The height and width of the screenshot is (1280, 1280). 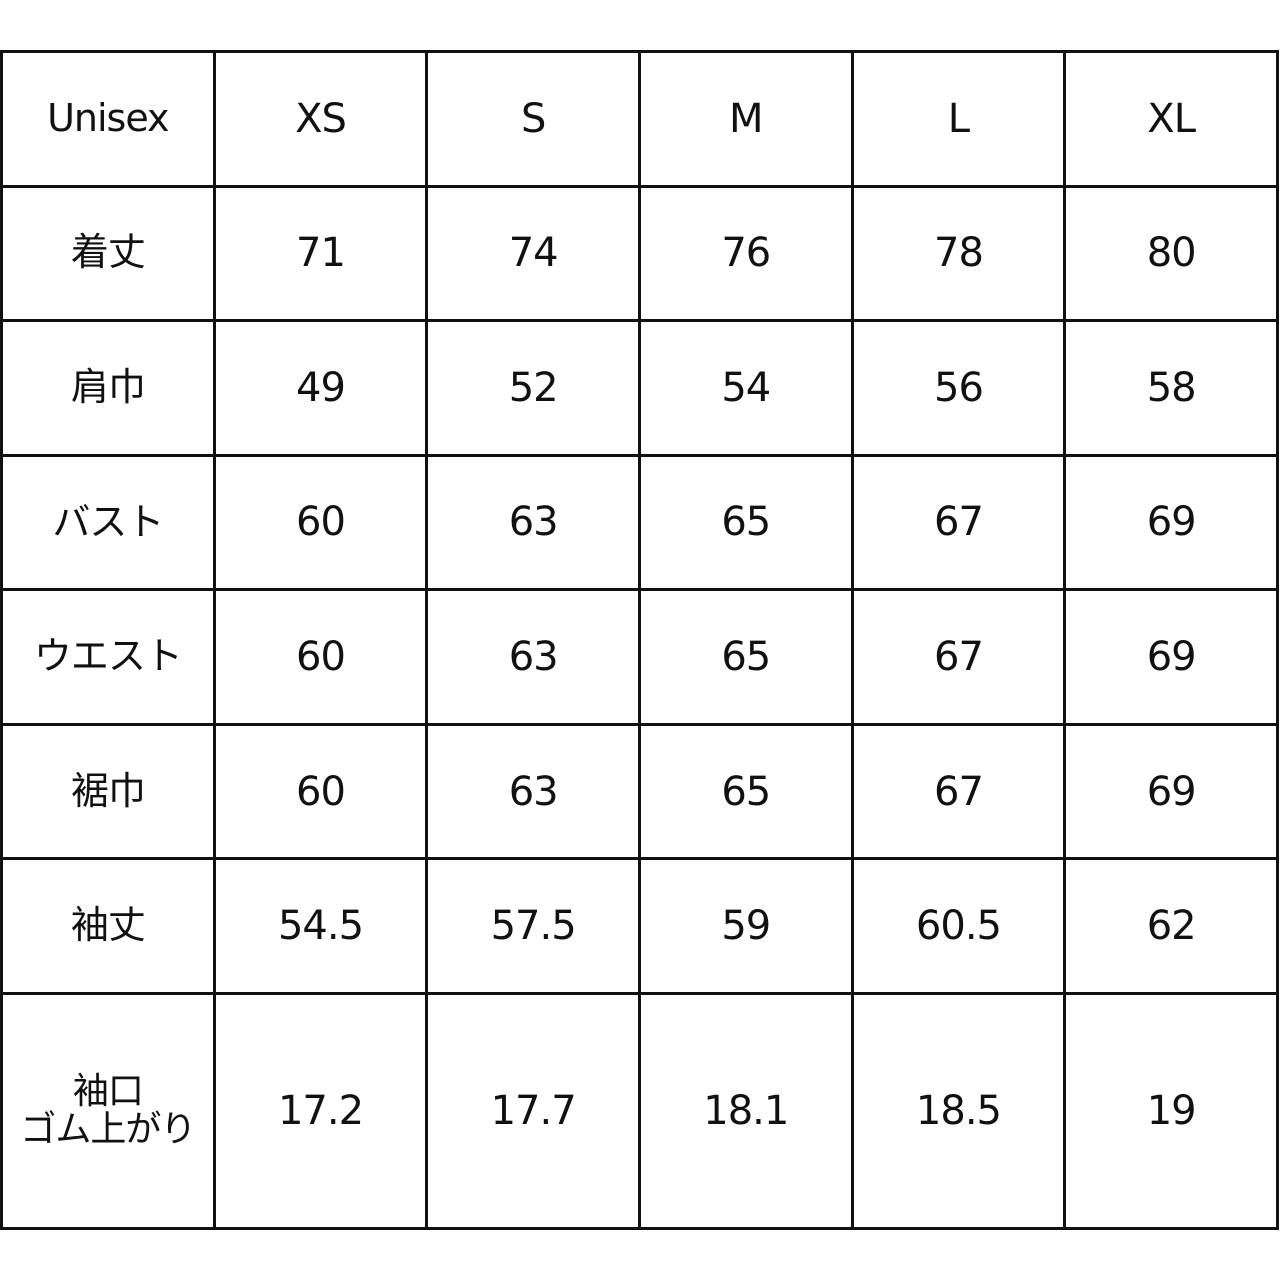 What do you see at coordinates (320, 253) in the screenshot?
I see `value-cell: 71` at bounding box center [320, 253].